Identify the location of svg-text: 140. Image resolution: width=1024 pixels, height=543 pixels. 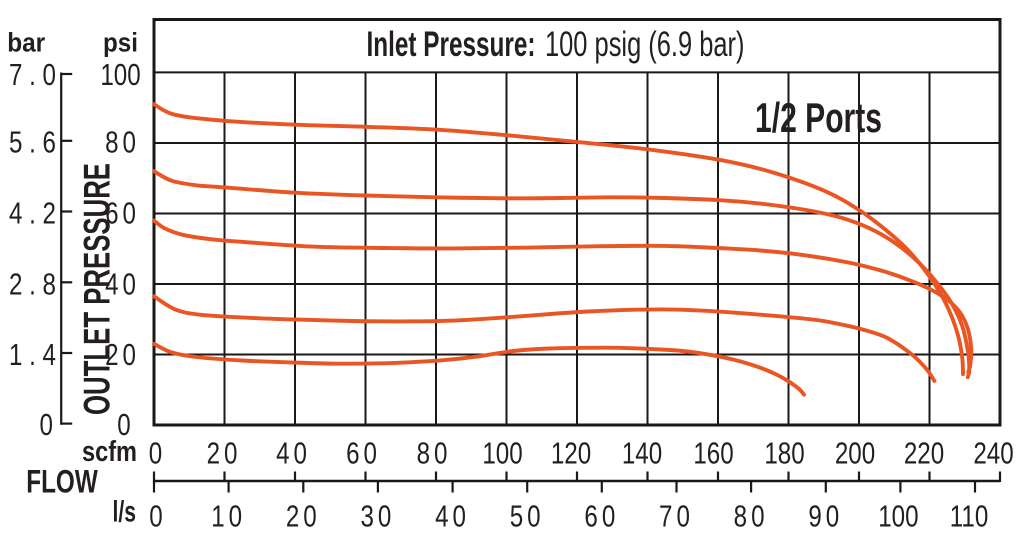
(642, 453).